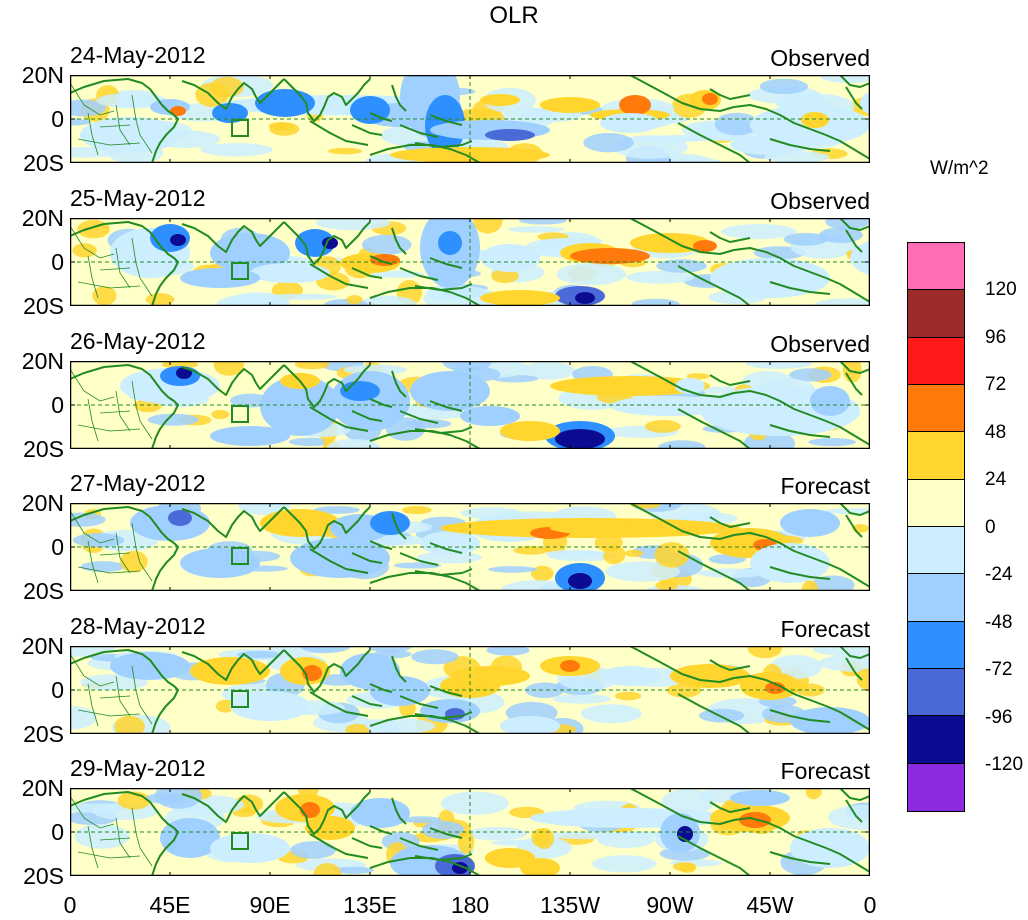  What do you see at coordinates (1001, 289) in the screenshot?
I see `colorbar-level-label: 120` at bounding box center [1001, 289].